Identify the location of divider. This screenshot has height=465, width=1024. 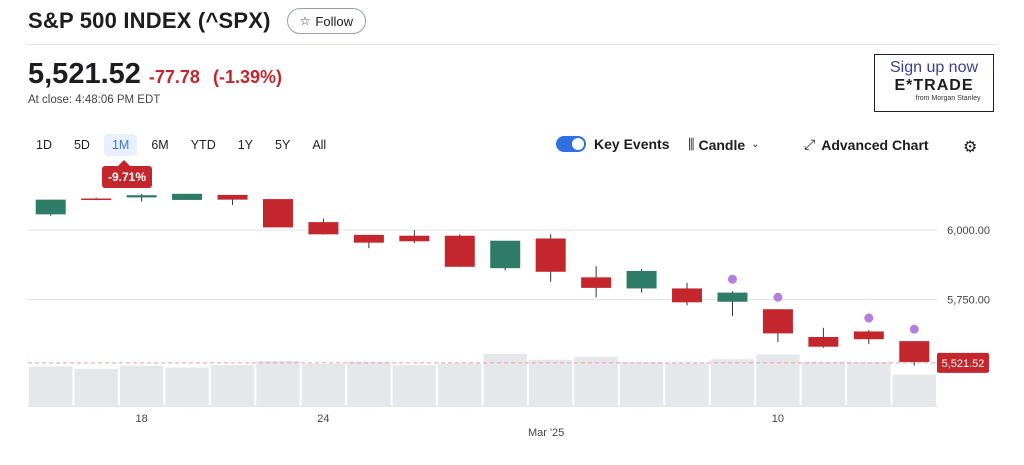
(512, 44).